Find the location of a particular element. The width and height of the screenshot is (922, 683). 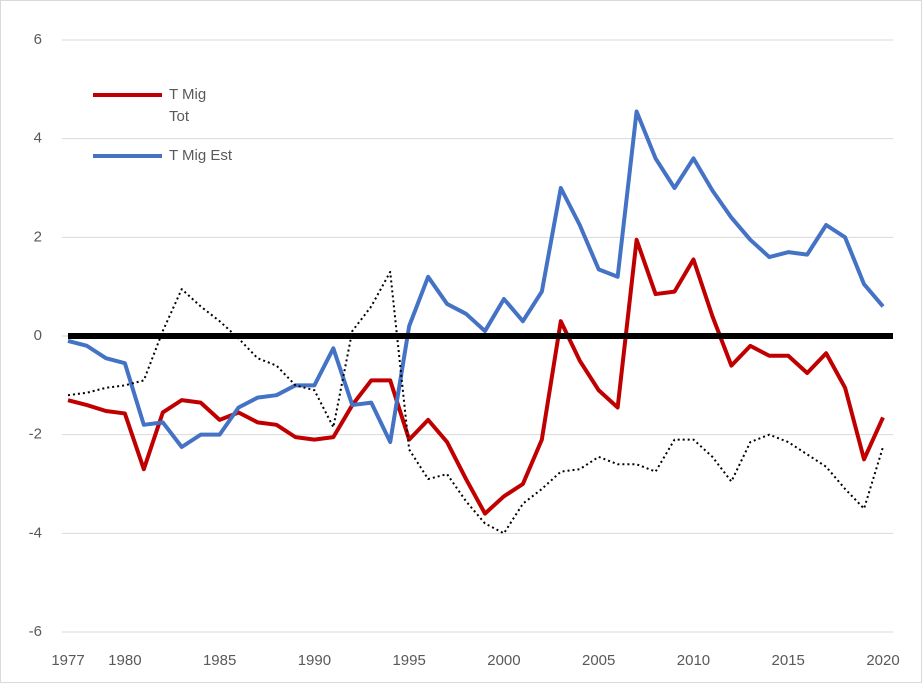

x-tick-label: 1980 is located at coordinates (124, 660).